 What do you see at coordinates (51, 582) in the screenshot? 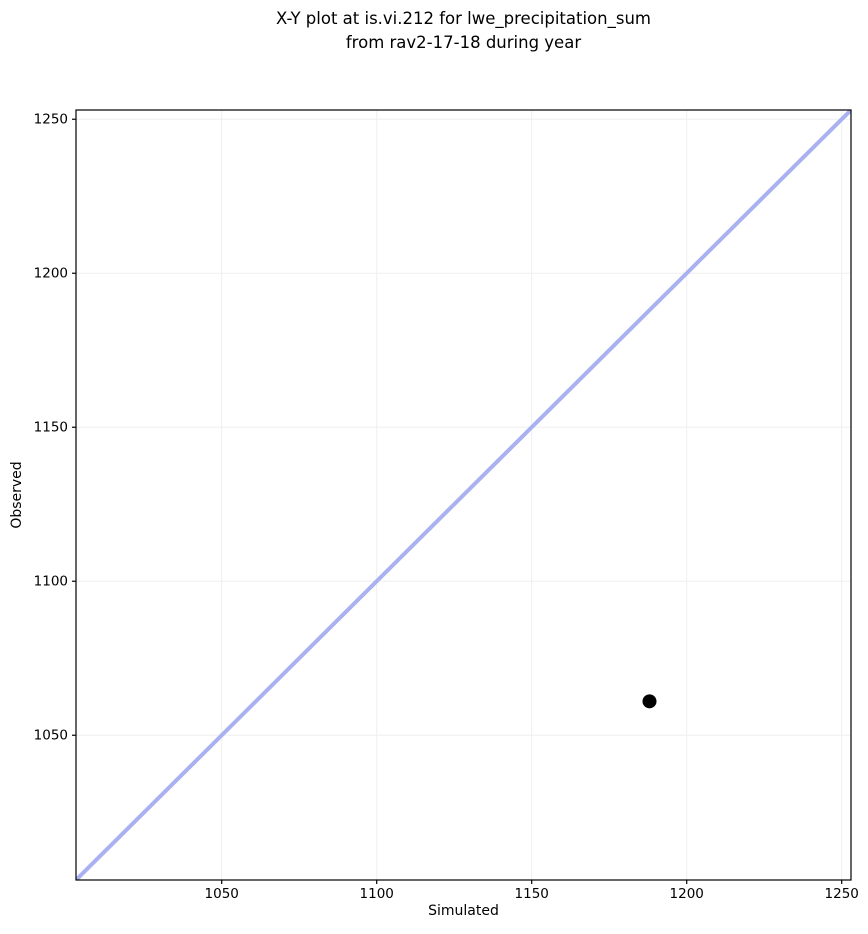
I see `y-tick-label: 1100` at bounding box center [51, 582].